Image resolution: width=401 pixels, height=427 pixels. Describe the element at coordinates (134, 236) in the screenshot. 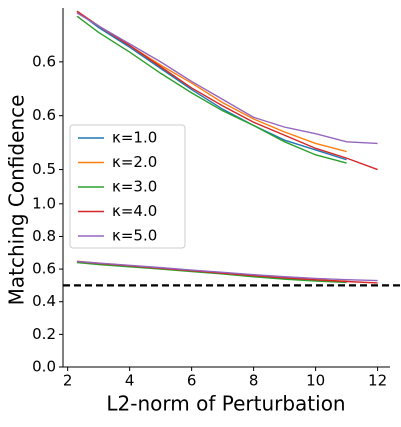

I see `legend-label: κ=5.0` at that location.